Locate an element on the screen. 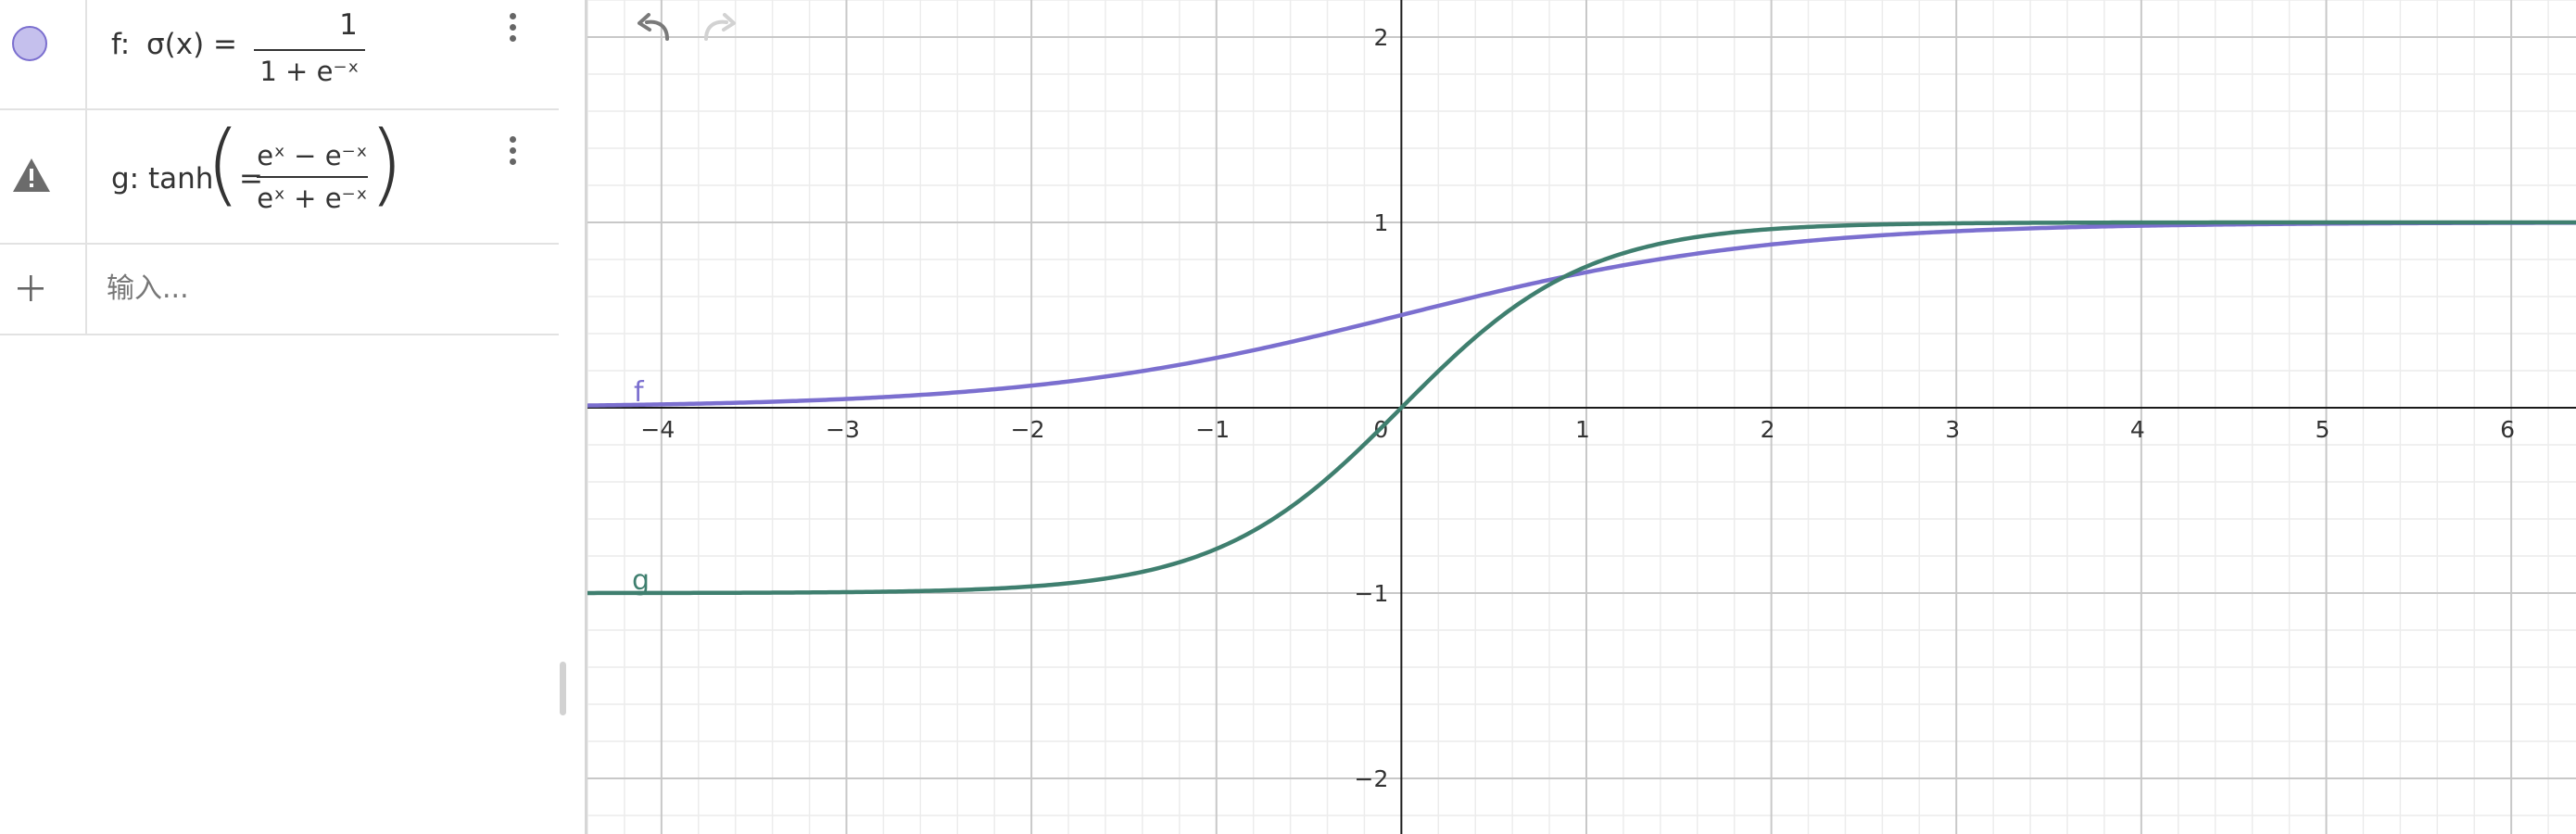 The width and height of the screenshot is (2576, 834). x-tick-label: −3 is located at coordinates (843, 429).